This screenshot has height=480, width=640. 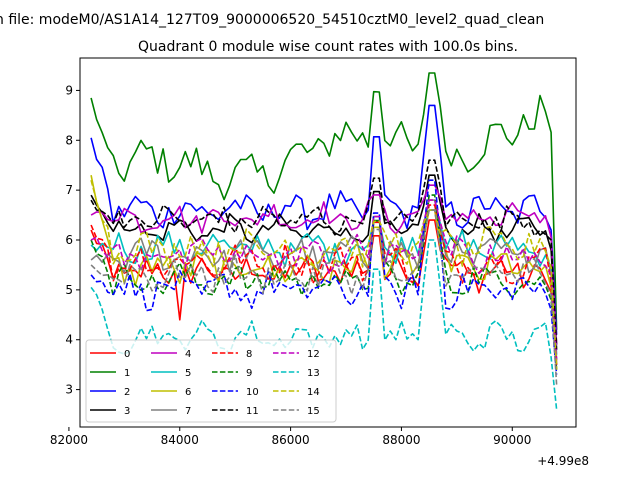 I want to click on y-tick-label: 3, so click(x=69, y=390).